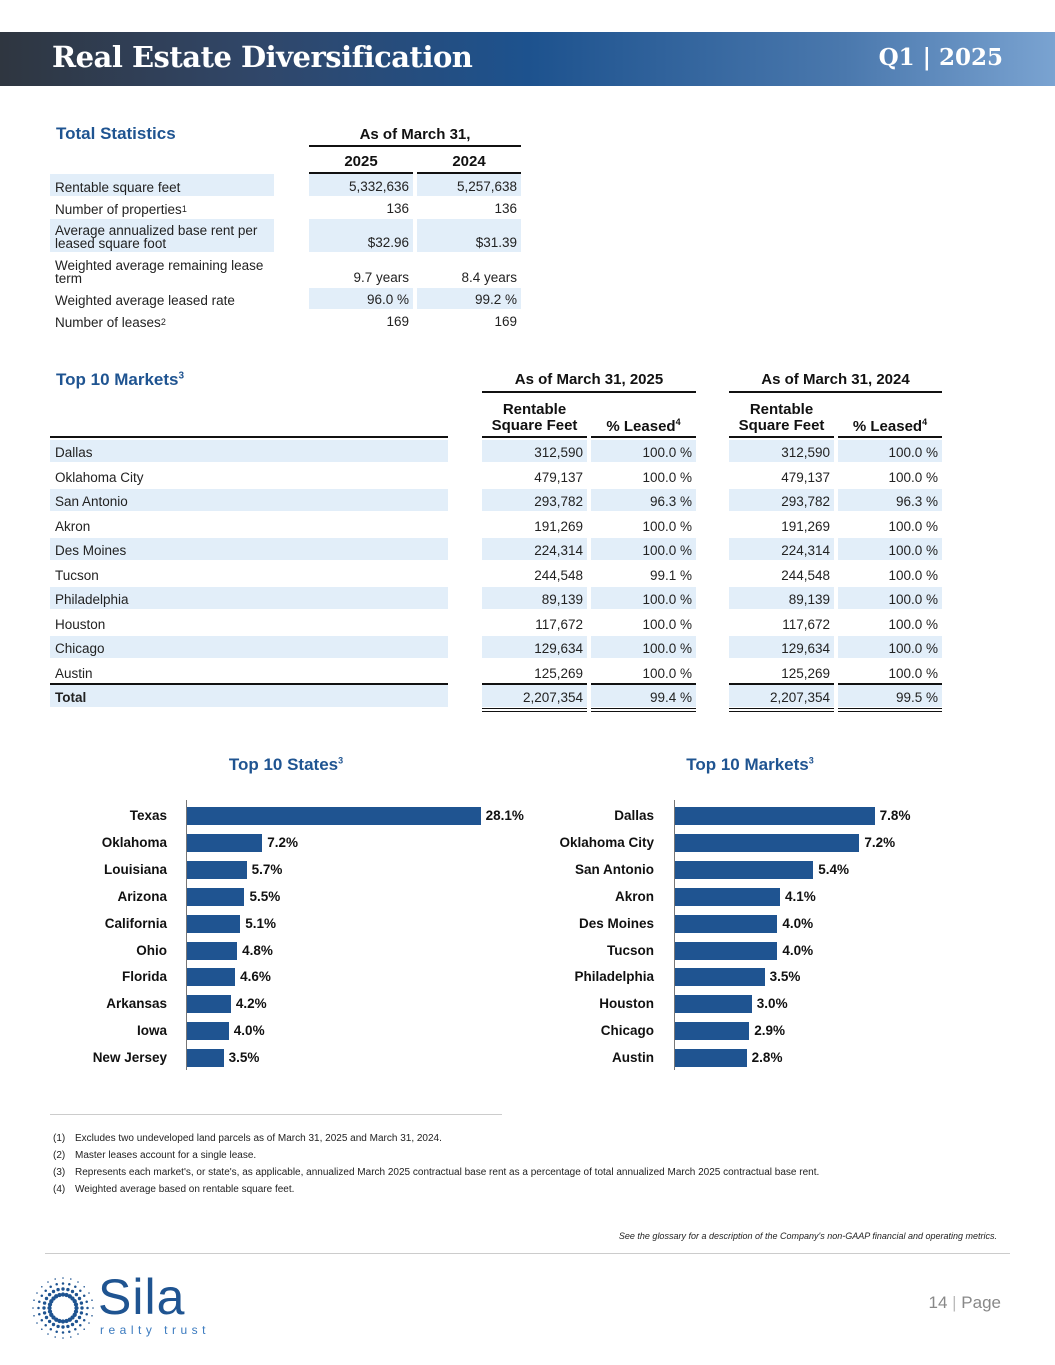 This screenshot has width=1055, height=1365. What do you see at coordinates (469, 161) in the screenshot?
I see `stats-col-2024: 2024` at bounding box center [469, 161].